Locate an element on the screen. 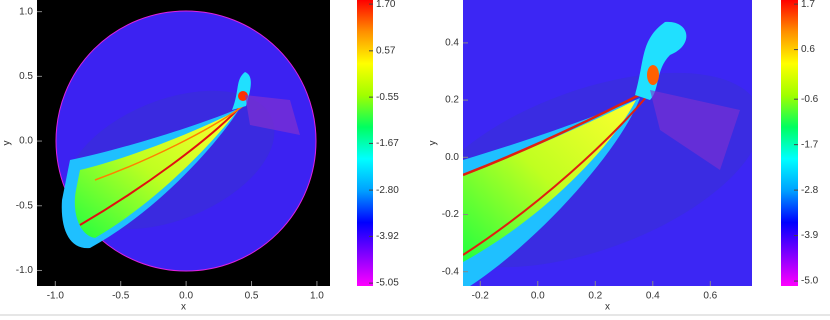  y-tick-label: 0.2 is located at coordinates (452, 100).